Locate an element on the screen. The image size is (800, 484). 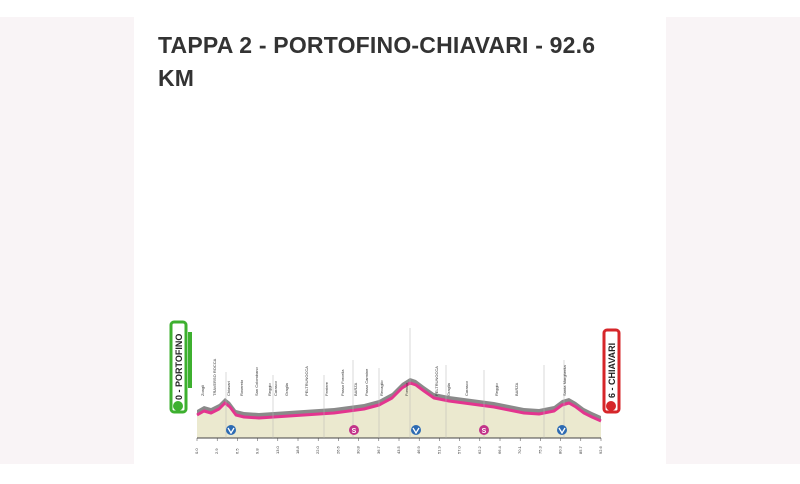
km-label: 57.0 is located at coordinates (459, 449).